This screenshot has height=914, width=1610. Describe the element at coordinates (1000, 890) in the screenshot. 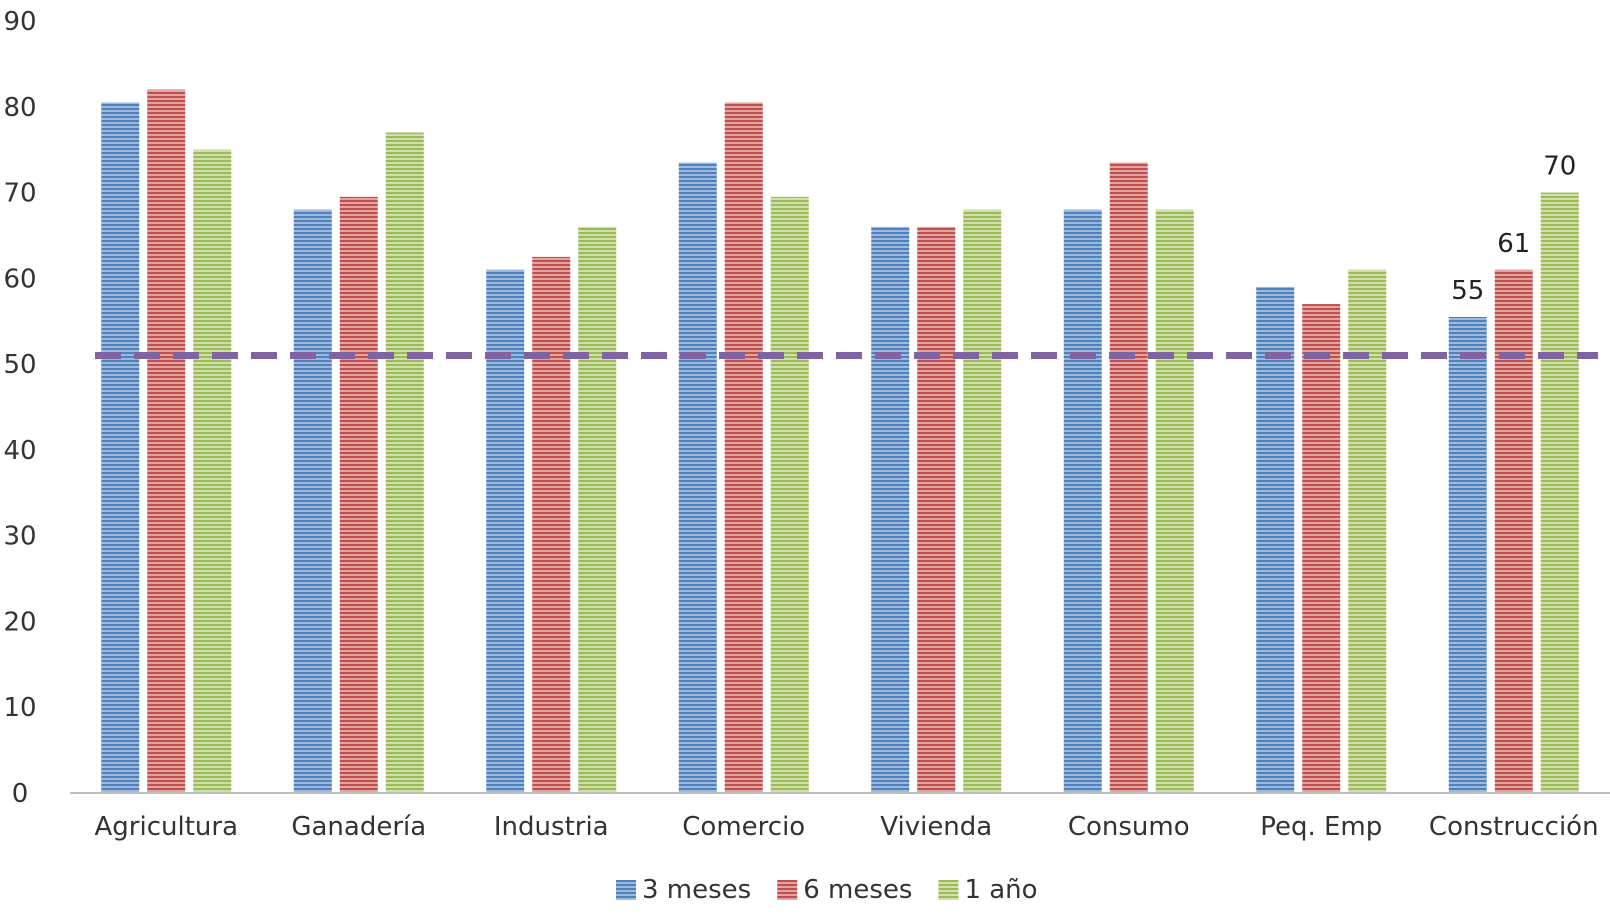

I see `legend-label: 1 año` at that location.